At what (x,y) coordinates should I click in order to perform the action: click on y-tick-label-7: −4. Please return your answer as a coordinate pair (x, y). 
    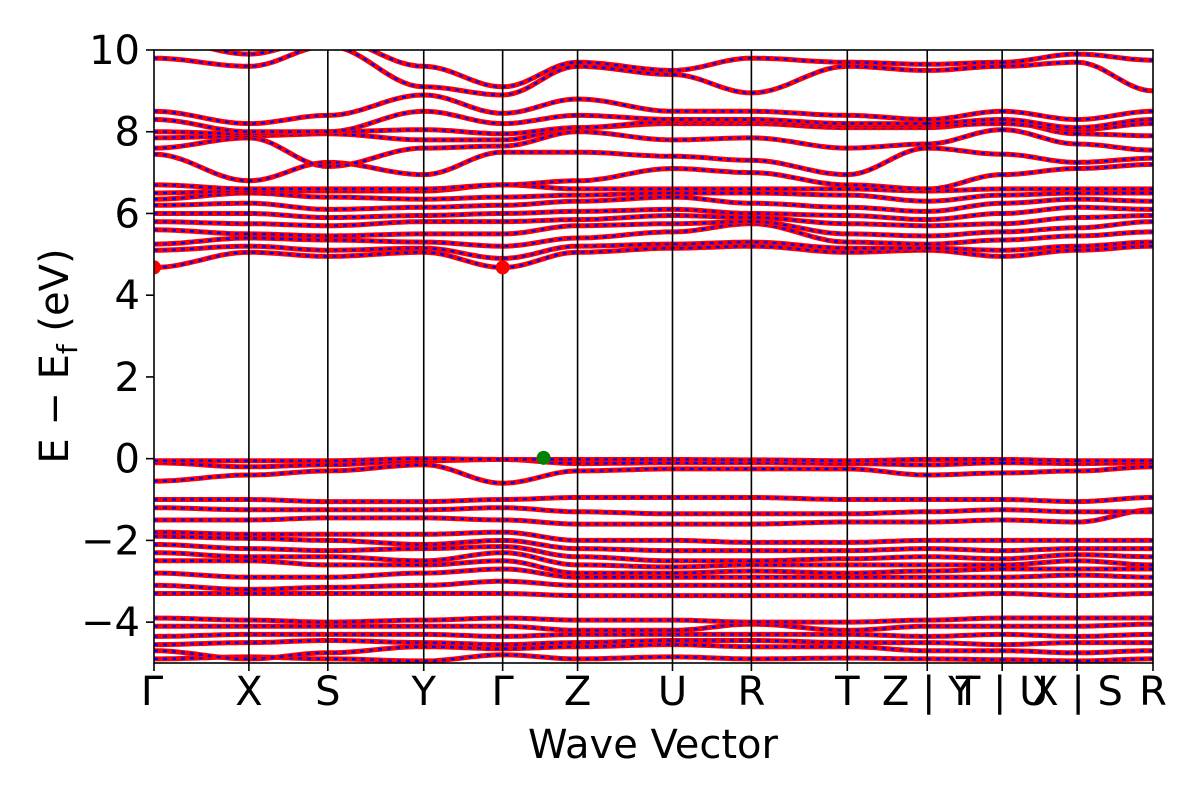
    Looking at the image, I should click on (110, 623).